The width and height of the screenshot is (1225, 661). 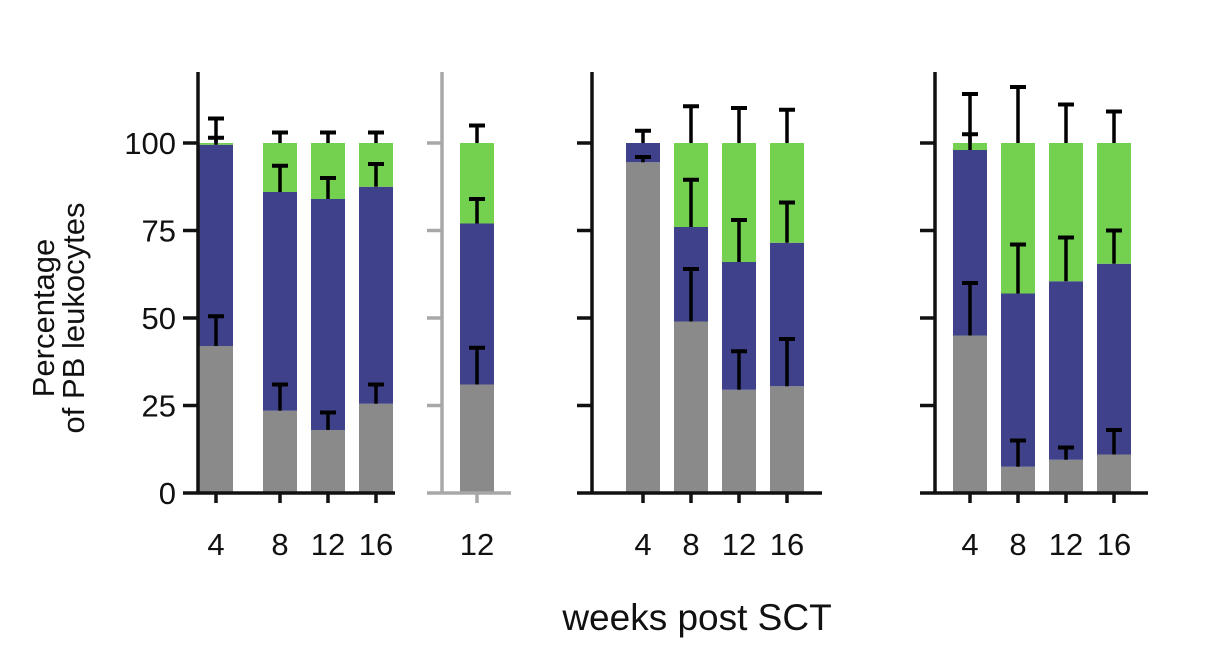 I want to click on y-tick-labels: 0 25 50 75 100, so click(x=150, y=318).